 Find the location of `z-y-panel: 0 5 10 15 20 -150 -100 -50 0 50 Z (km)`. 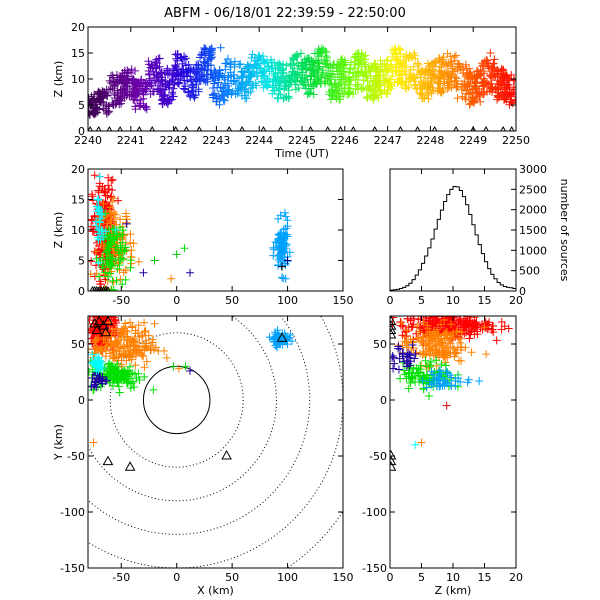

z-y-panel: 0 5 10 15 20 -150 -100 -50 0 50 Z (km) is located at coordinates (442, 449).